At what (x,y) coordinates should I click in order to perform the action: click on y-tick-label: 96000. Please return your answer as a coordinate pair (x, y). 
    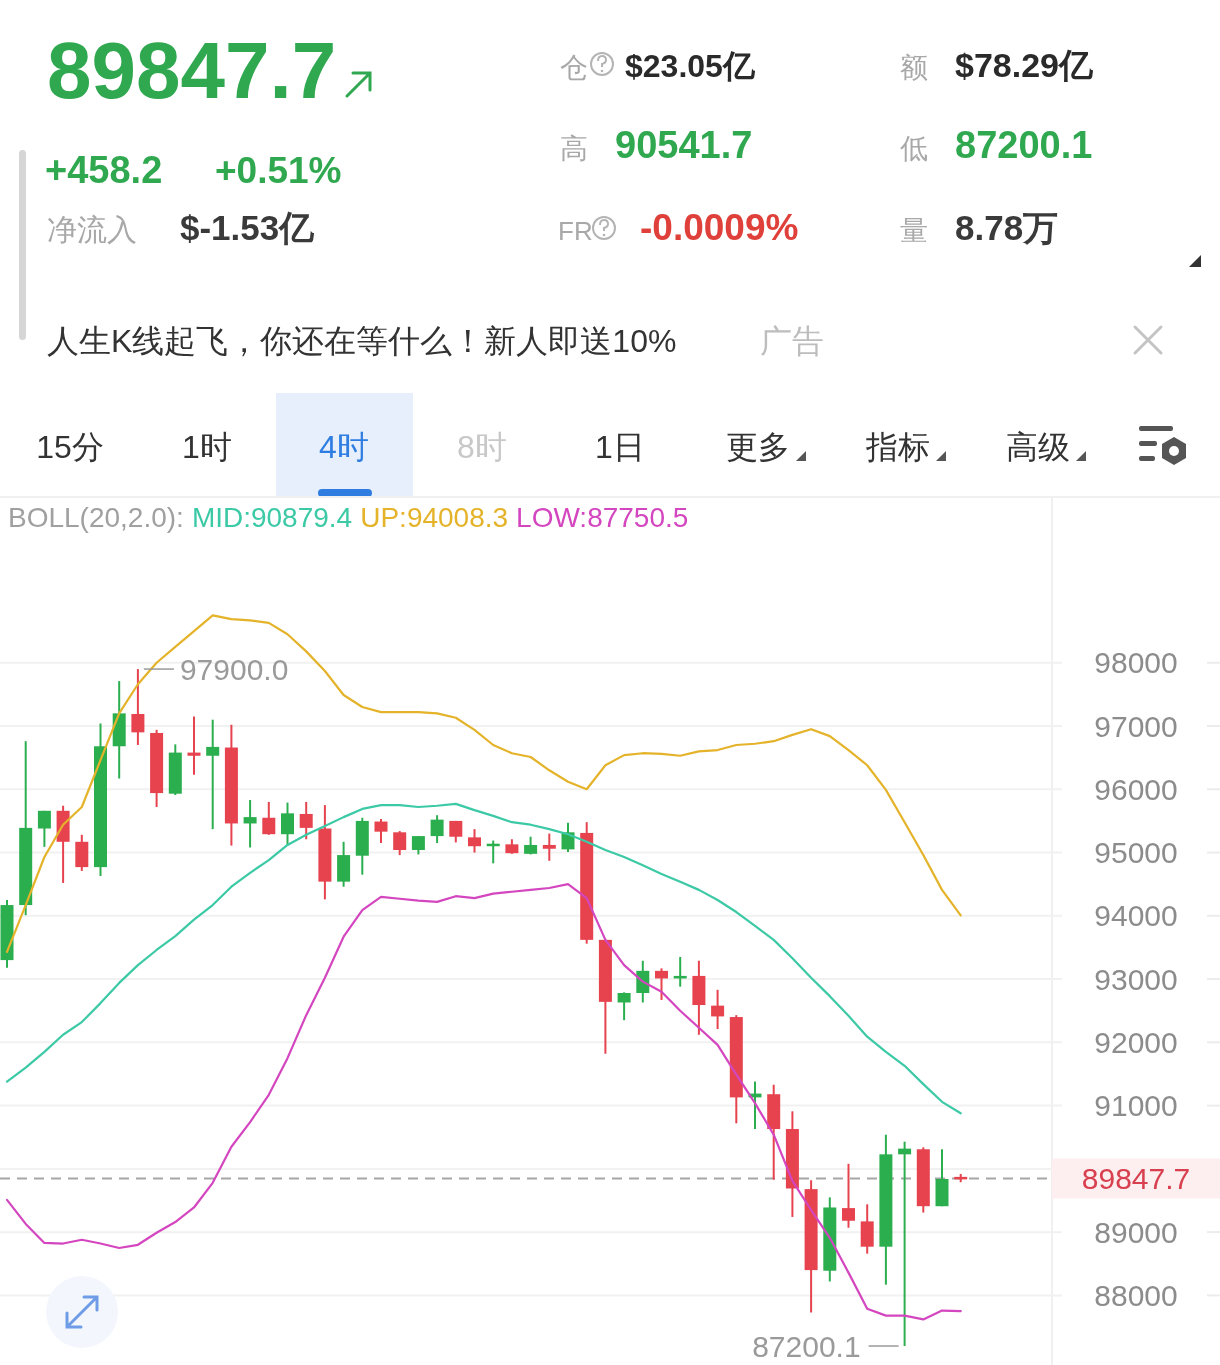
    Looking at the image, I should click on (1136, 789).